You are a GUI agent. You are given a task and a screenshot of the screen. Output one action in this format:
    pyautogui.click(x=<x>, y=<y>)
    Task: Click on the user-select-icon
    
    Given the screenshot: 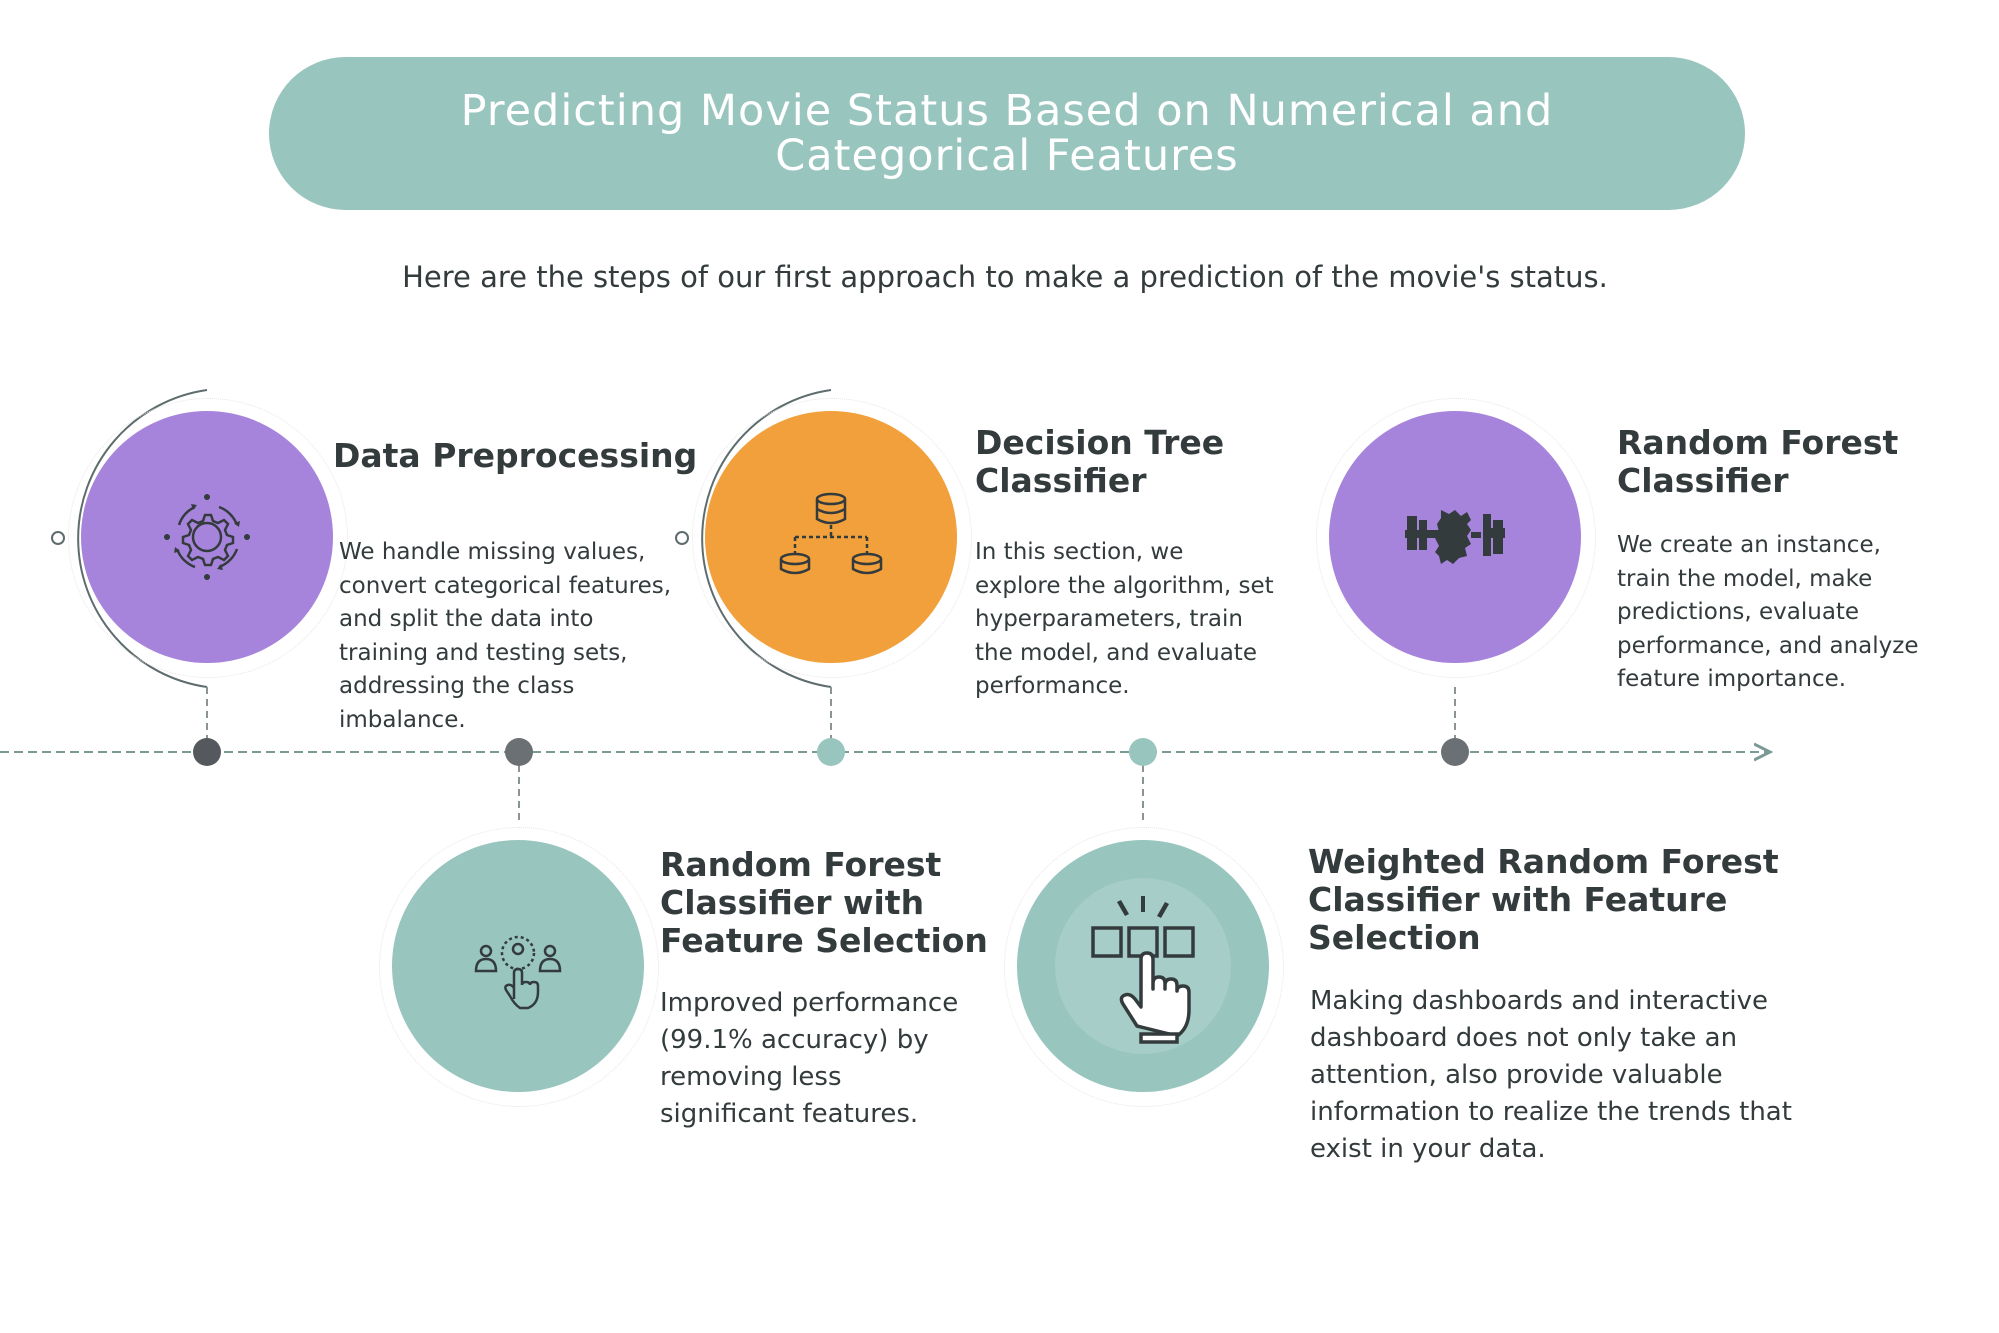 What is the action you would take?
    pyautogui.click(x=518, y=972)
    